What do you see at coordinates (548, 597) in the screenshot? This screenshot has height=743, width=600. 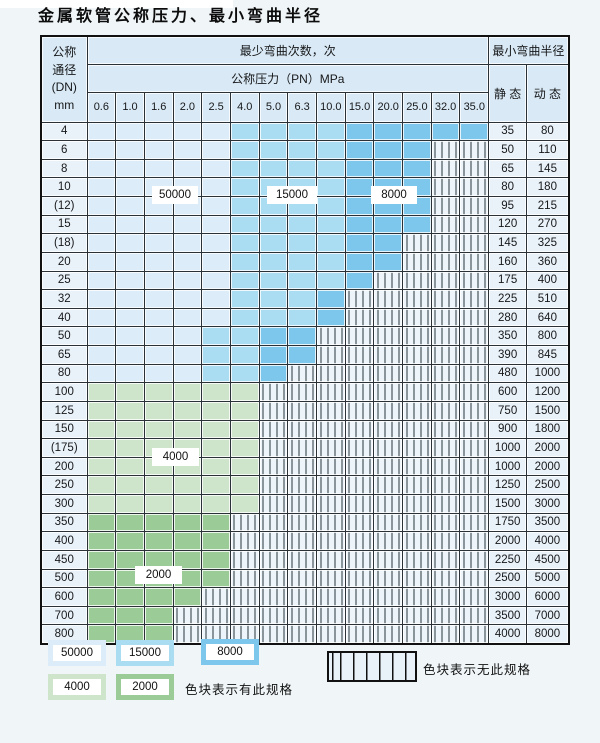 I see `dynamic-value-cell: 6000` at bounding box center [548, 597].